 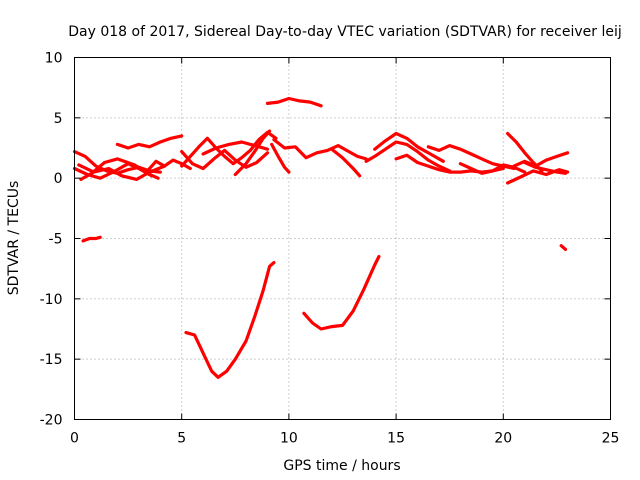 I want to click on series-s16, so click(x=409, y=147).